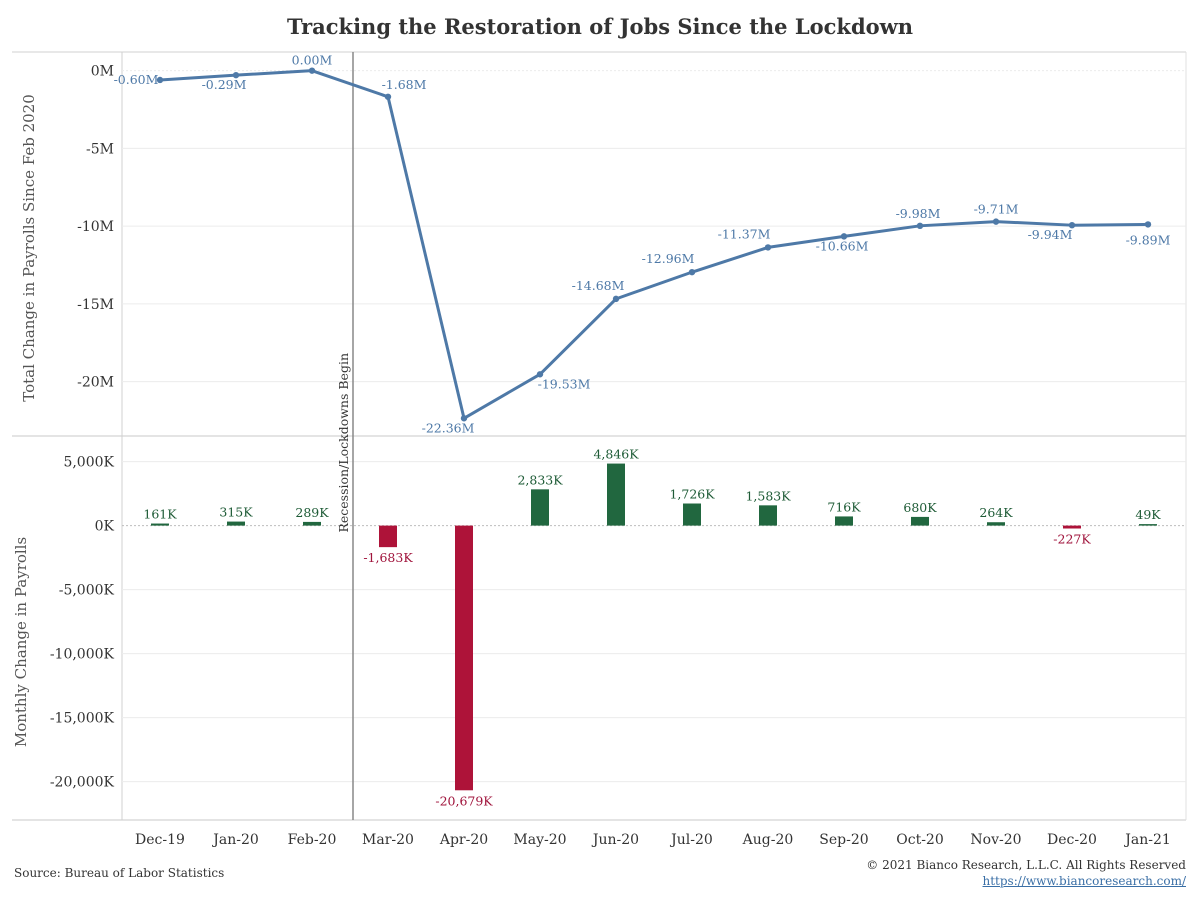 The image size is (1200, 900). Describe the element at coordinates (540, 479) in the screenshot. I see `bar-data-label: 2,833K` at that location.